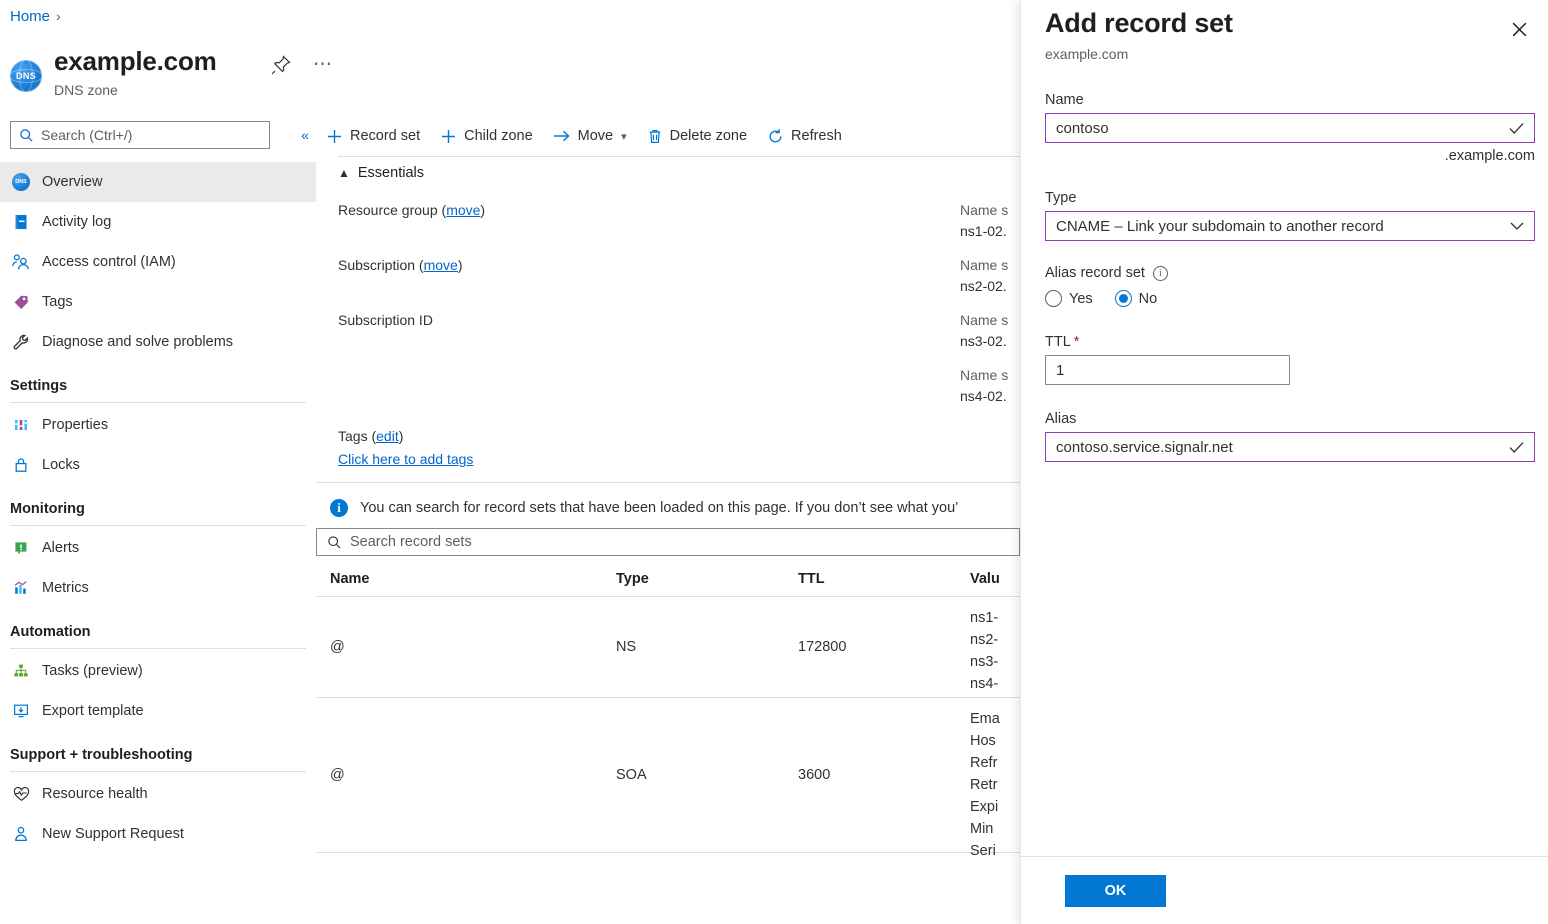 This screenshot has width=1548, height=924. I want to click on sidebar-item-label: Metrics, so click(65, 588).